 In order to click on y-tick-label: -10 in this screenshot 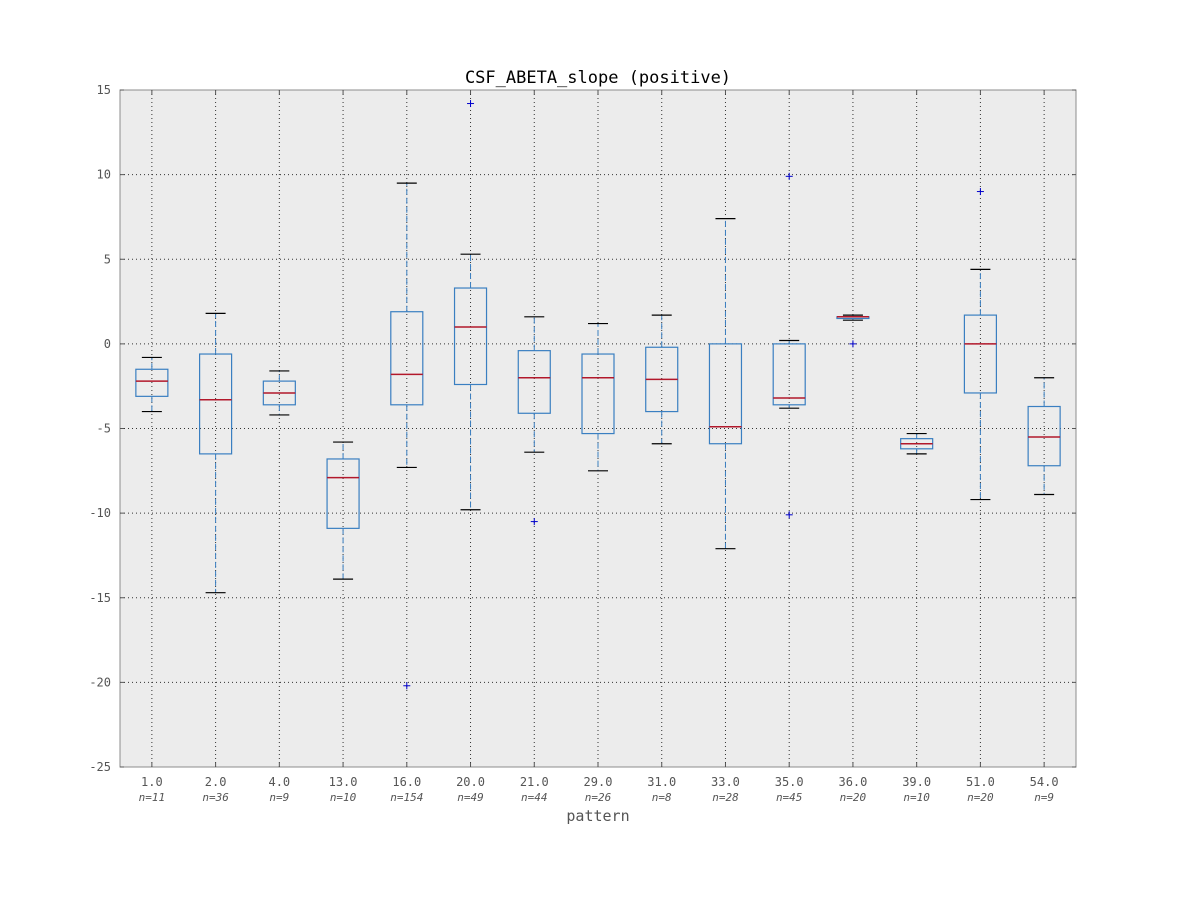, I will do `click(100, 513)`.